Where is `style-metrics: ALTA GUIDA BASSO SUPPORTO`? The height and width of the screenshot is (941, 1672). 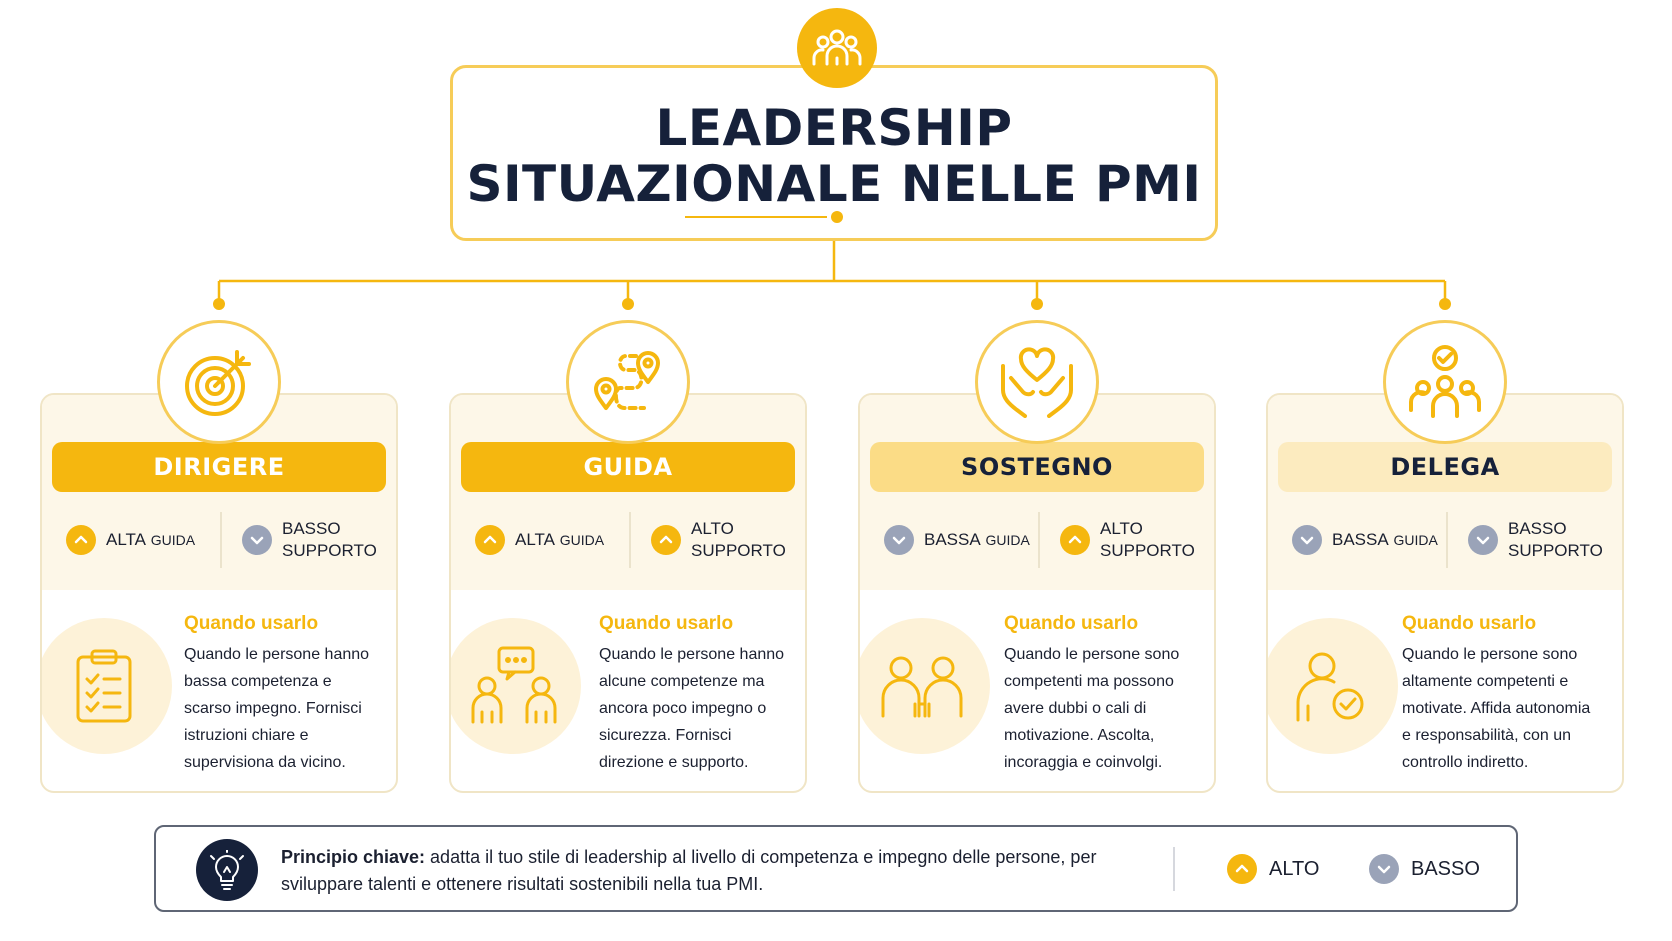
style-metrics: ALTA GUIDA BASSO SUPPORTO is located at coordinates (219, 540).